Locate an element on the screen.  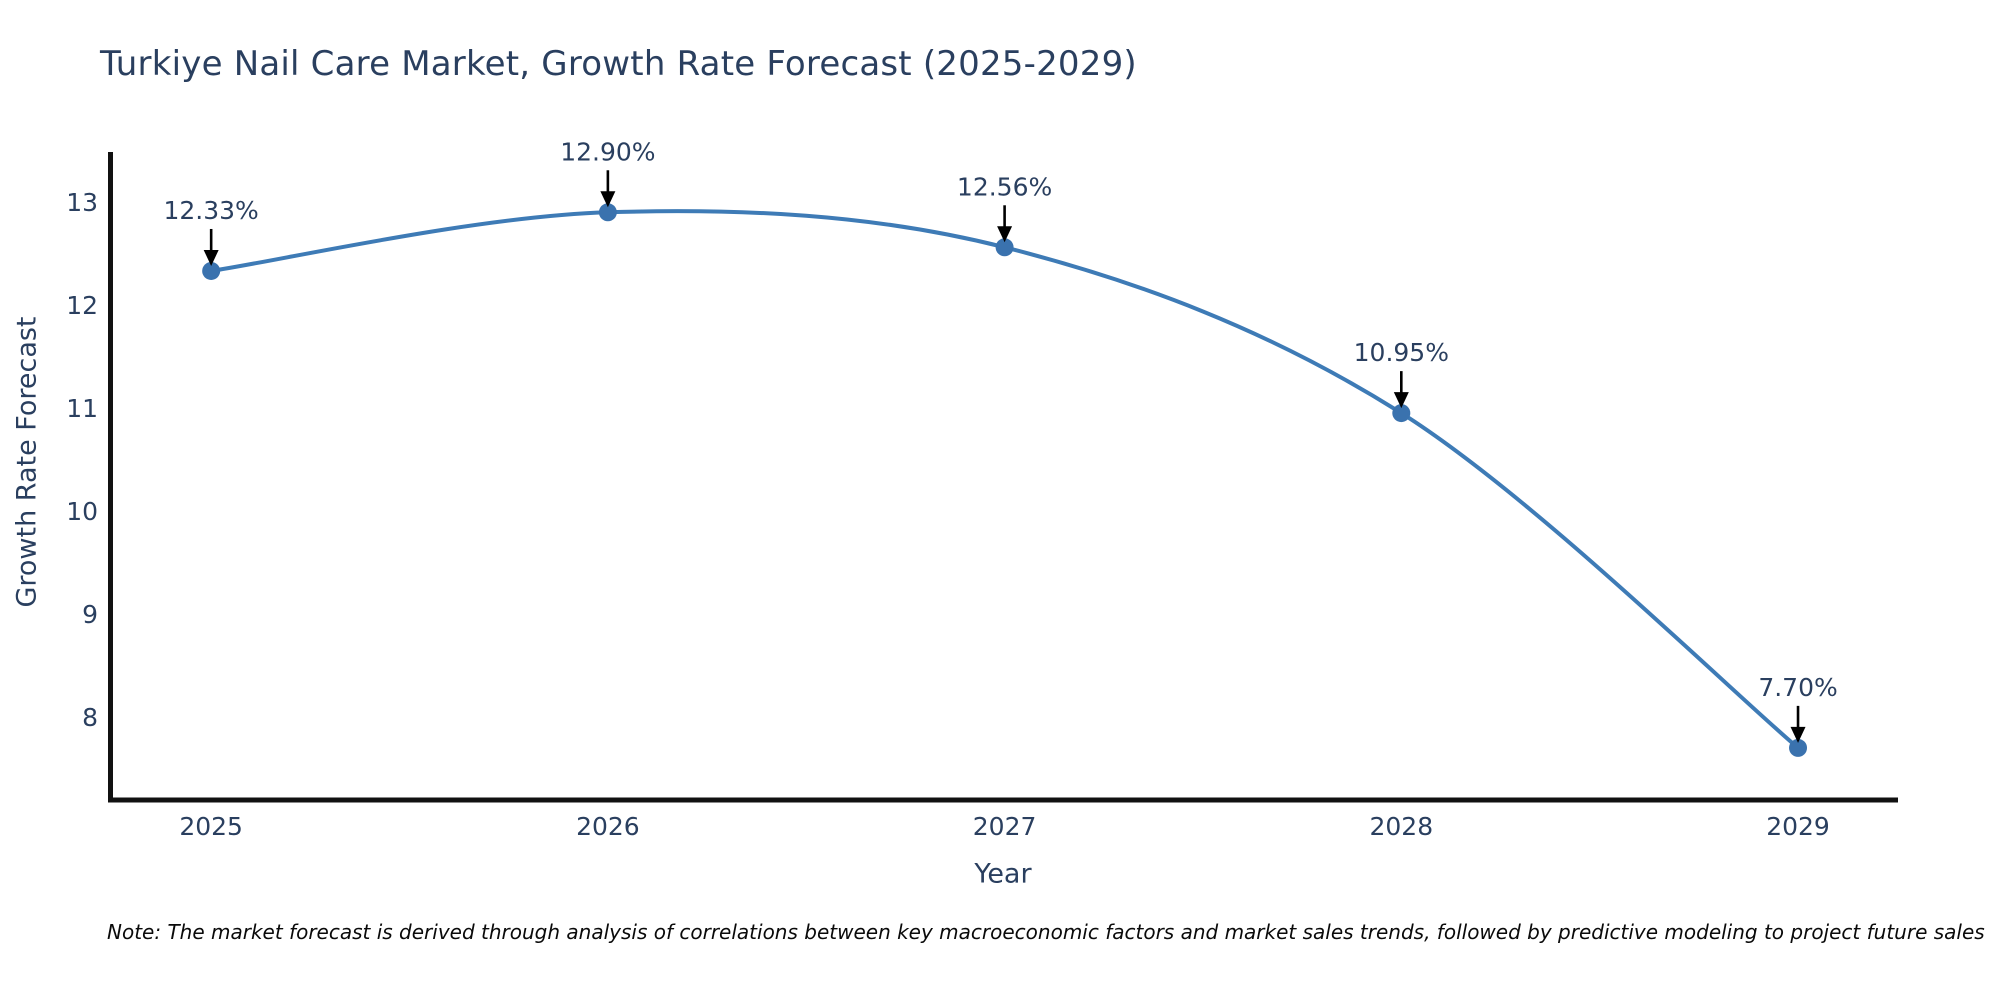
x-axis-title: Year is located at coordinates (1003, 874).